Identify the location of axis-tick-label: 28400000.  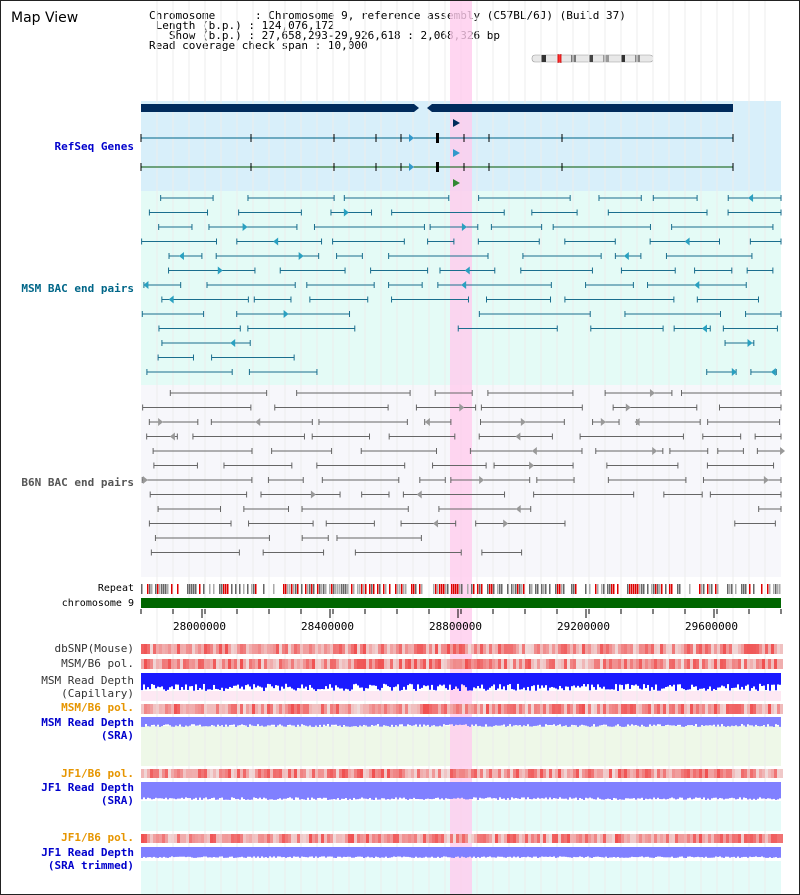
(327, 626).